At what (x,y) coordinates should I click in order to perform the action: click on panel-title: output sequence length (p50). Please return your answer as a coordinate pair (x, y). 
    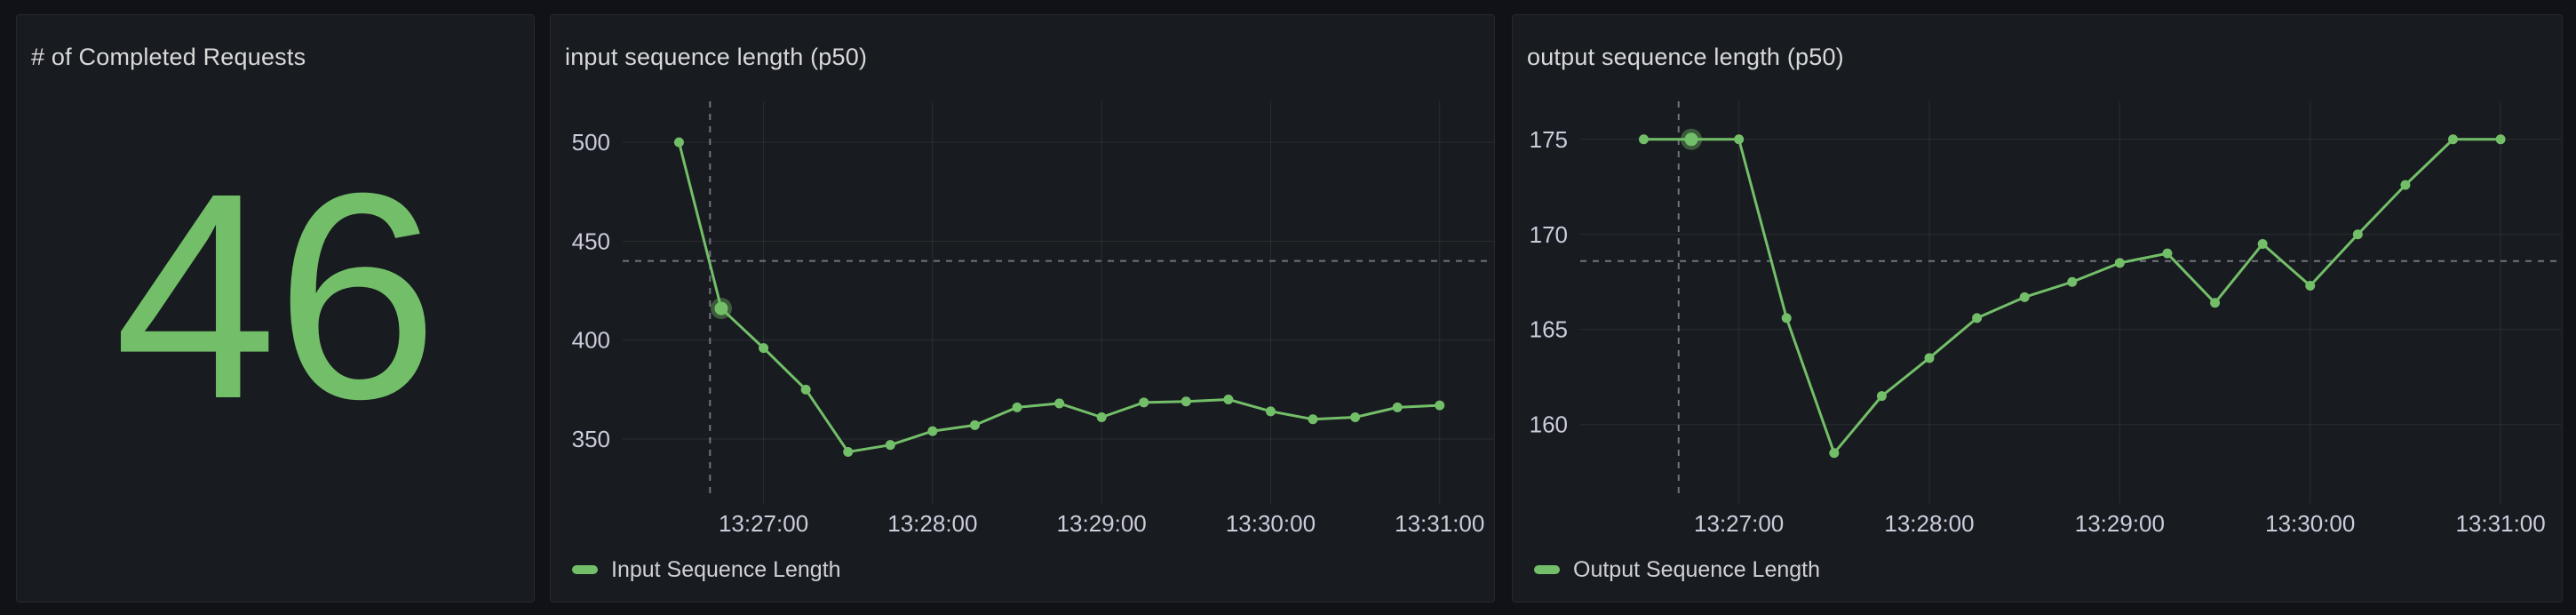
    Looking at the image, I should click on (1685, 57).